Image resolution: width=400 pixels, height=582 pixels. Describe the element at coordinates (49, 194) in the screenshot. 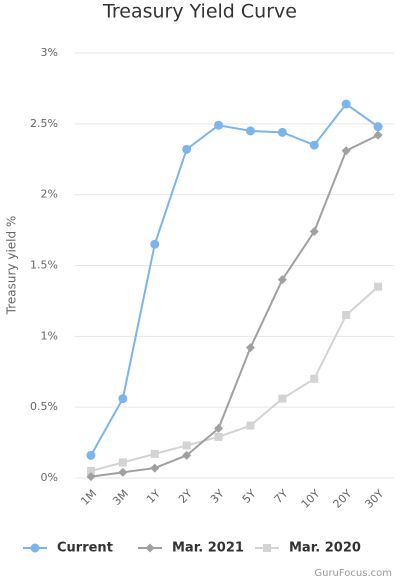

I see `y-tick-label: 2%` at that location.